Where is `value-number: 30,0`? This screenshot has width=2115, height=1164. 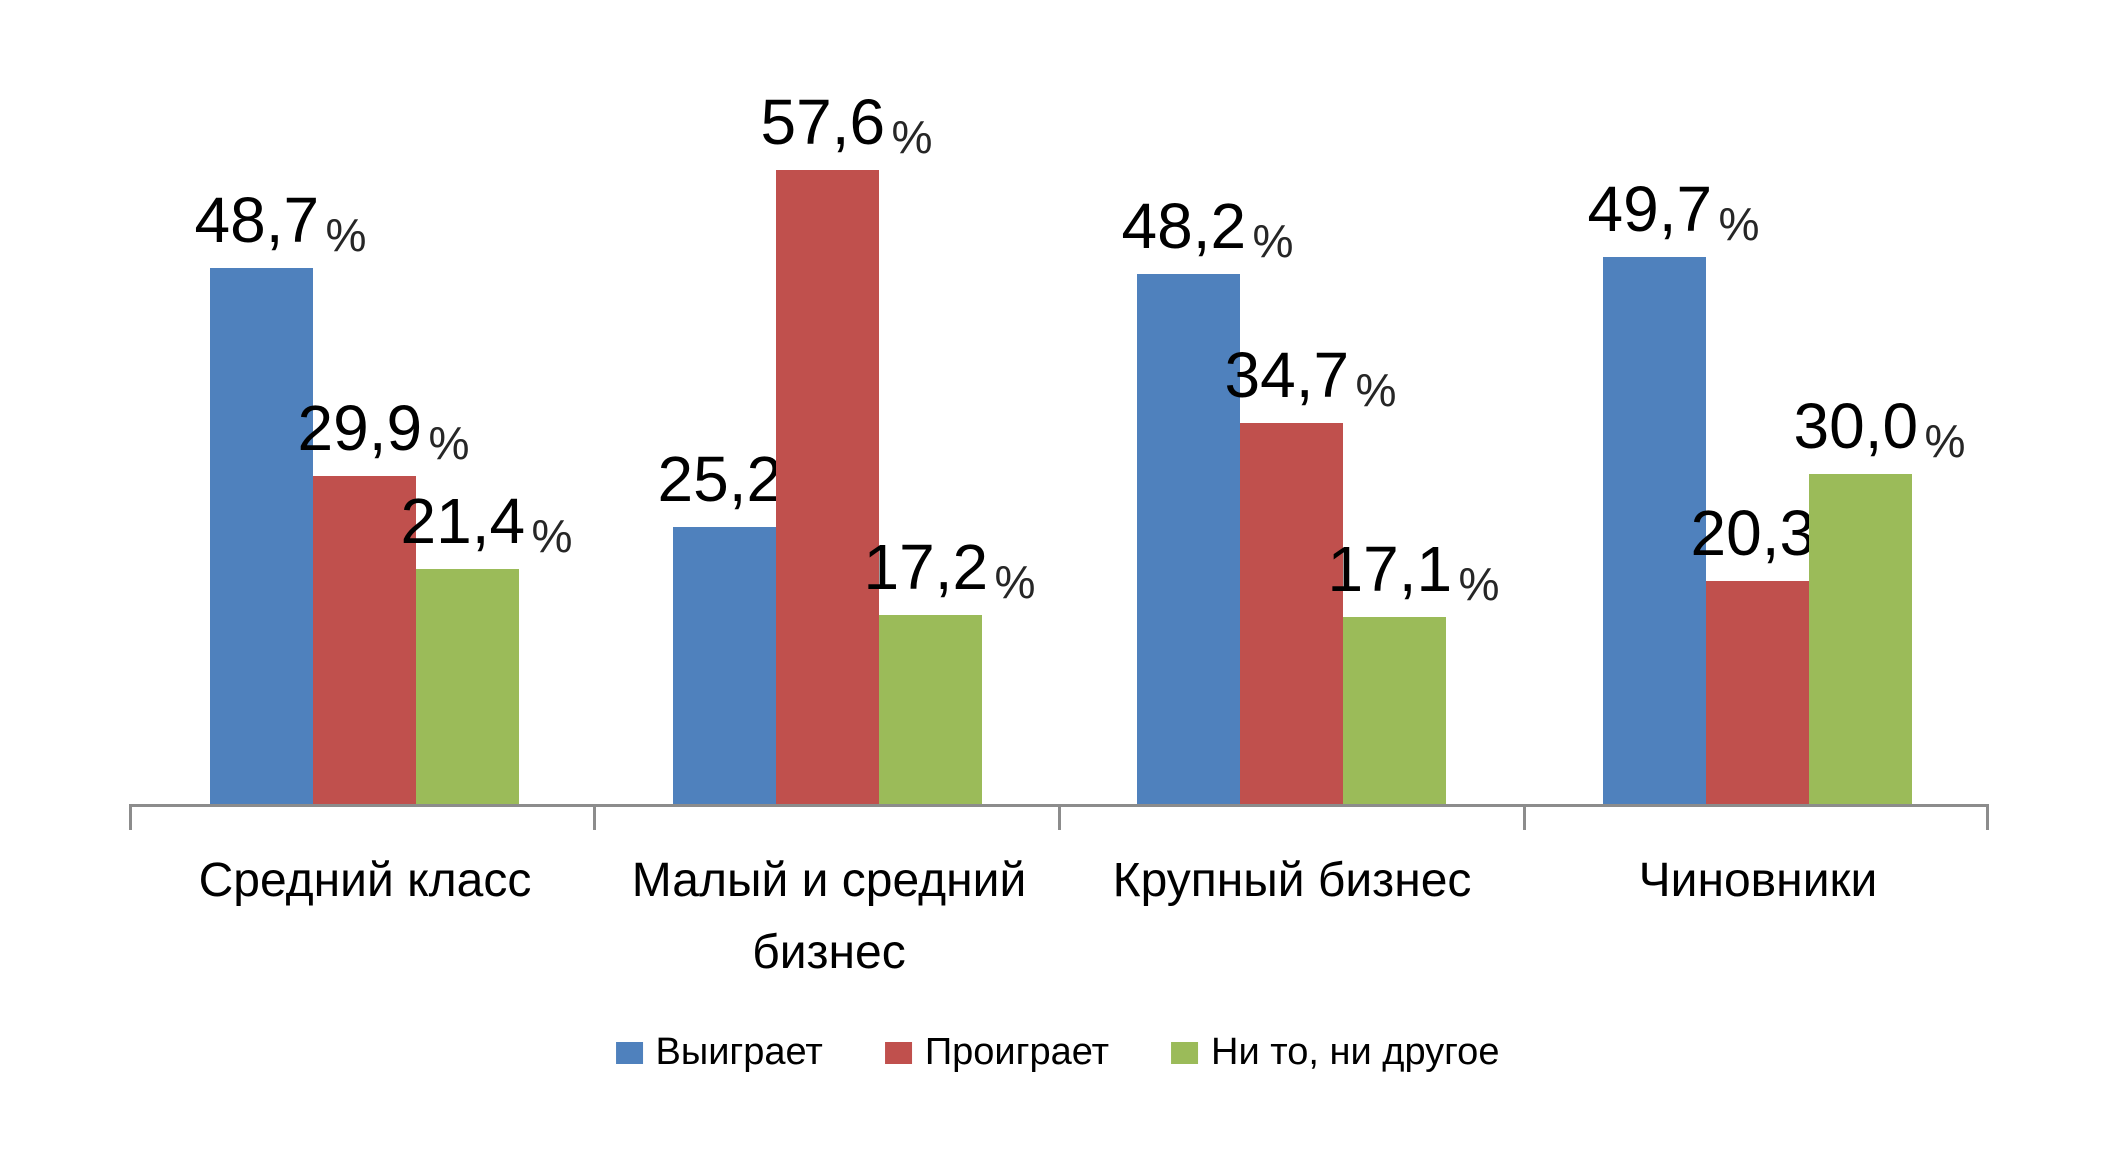 value-number: 30,0 is located at coordinates (1856, 426).